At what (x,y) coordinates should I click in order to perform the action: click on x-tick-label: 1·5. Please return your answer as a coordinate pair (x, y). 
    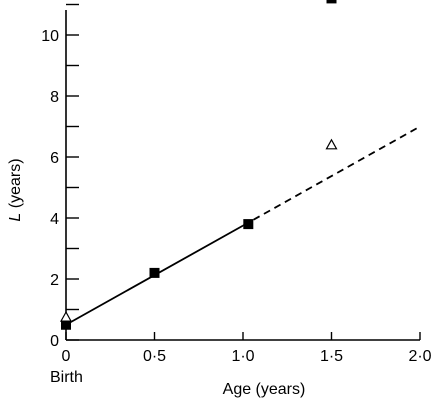
    Looking at the image, I should click on (331, 356).